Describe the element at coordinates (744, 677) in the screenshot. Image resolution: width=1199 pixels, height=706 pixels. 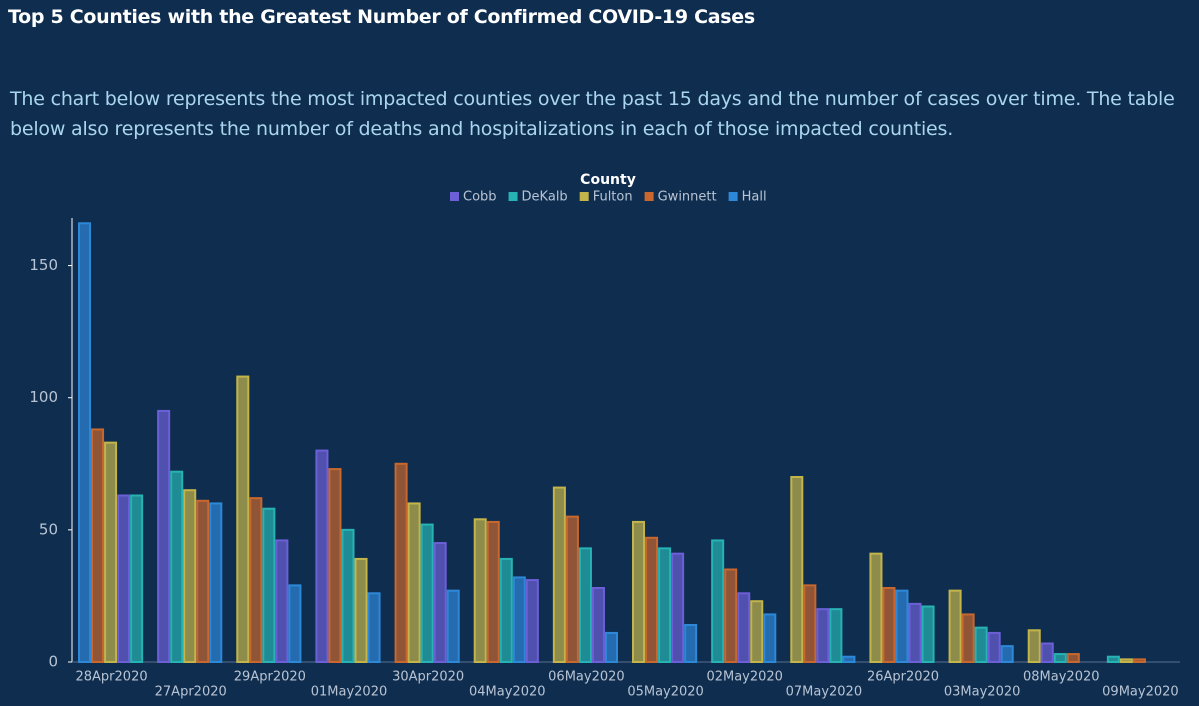
I see `x-tick-label: 02May2020` at that location.